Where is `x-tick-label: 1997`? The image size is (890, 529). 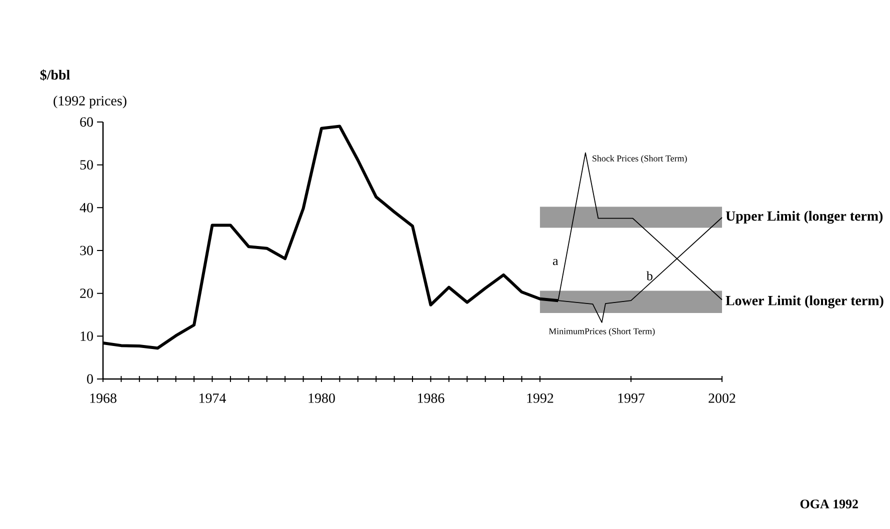
x-tick-label: 1997 is located at coordinates (631, 398).